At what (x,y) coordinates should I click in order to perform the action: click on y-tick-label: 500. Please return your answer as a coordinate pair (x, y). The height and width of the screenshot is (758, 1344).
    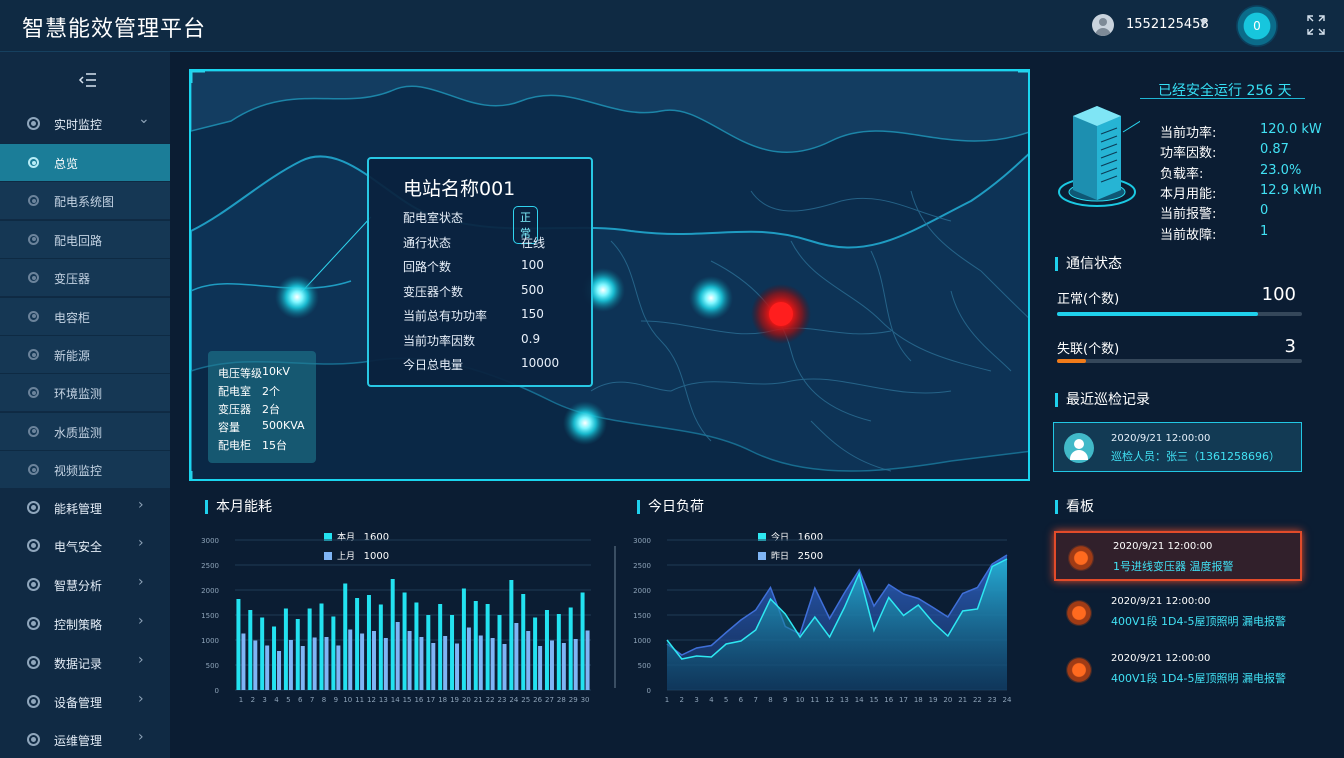
    Looking at the image, I should click on (212, 666).